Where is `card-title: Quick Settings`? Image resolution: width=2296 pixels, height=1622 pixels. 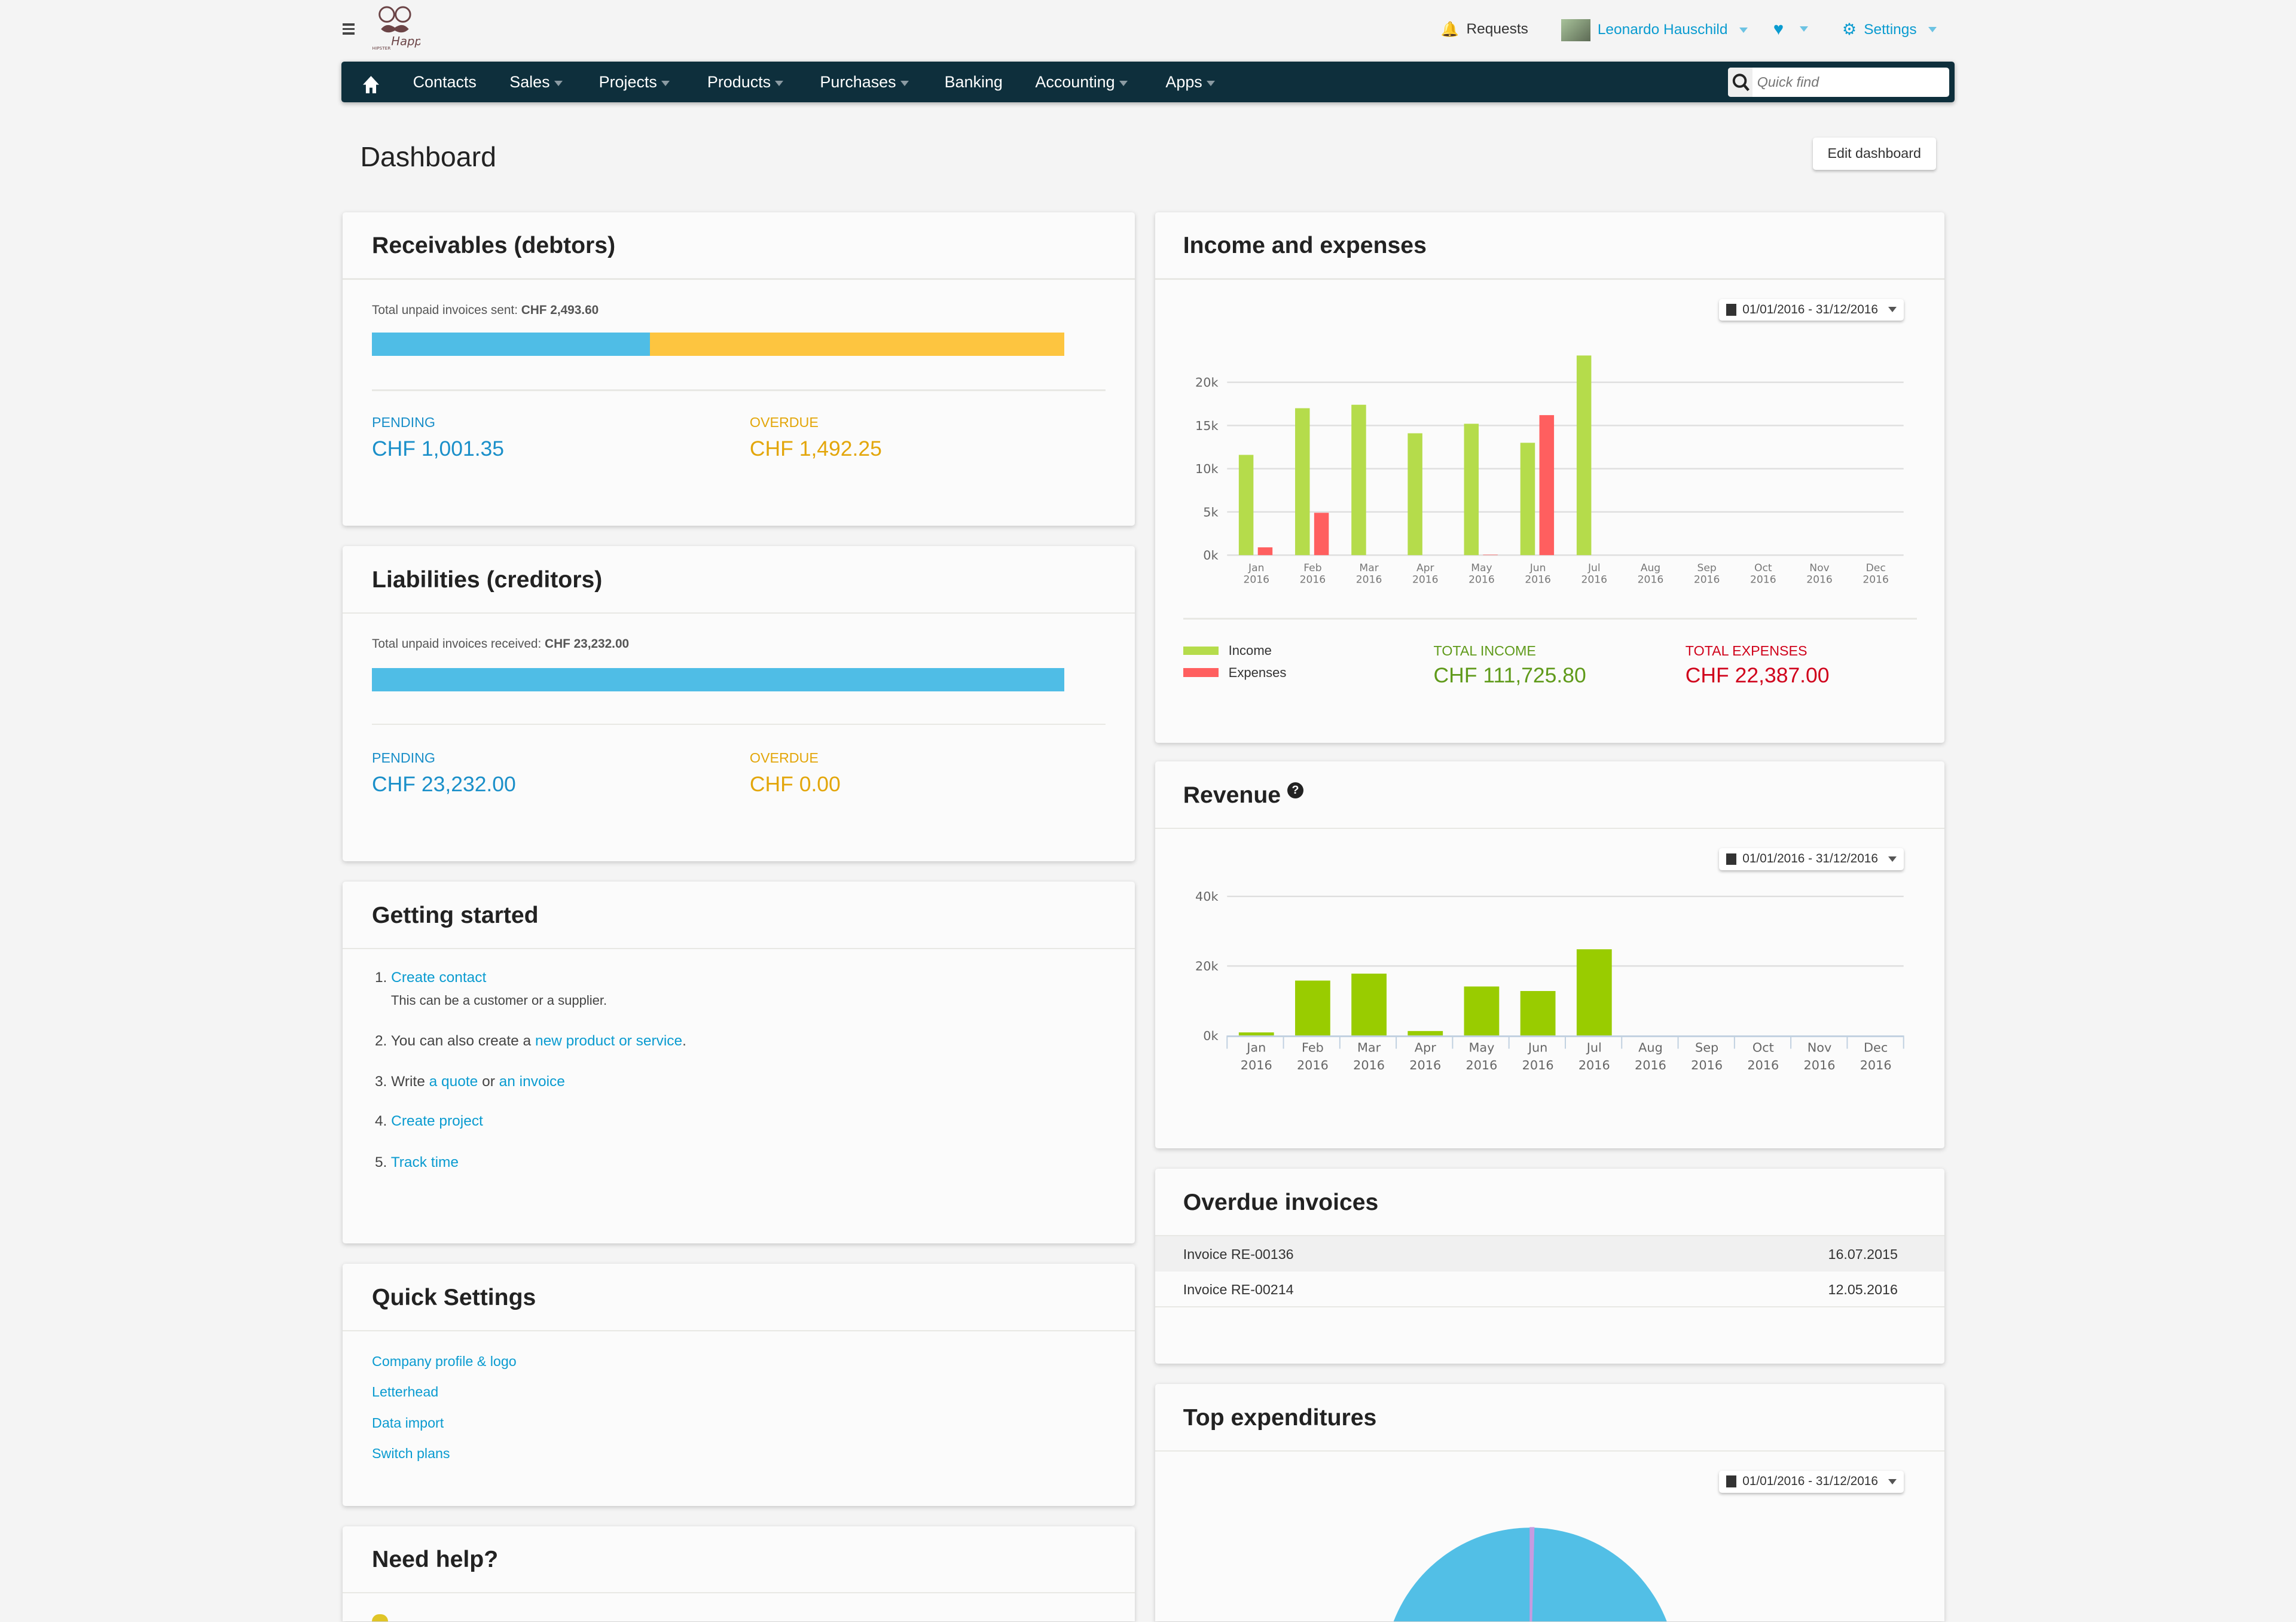
card-title: Quick Settings is located at coordinates (454, 1297).